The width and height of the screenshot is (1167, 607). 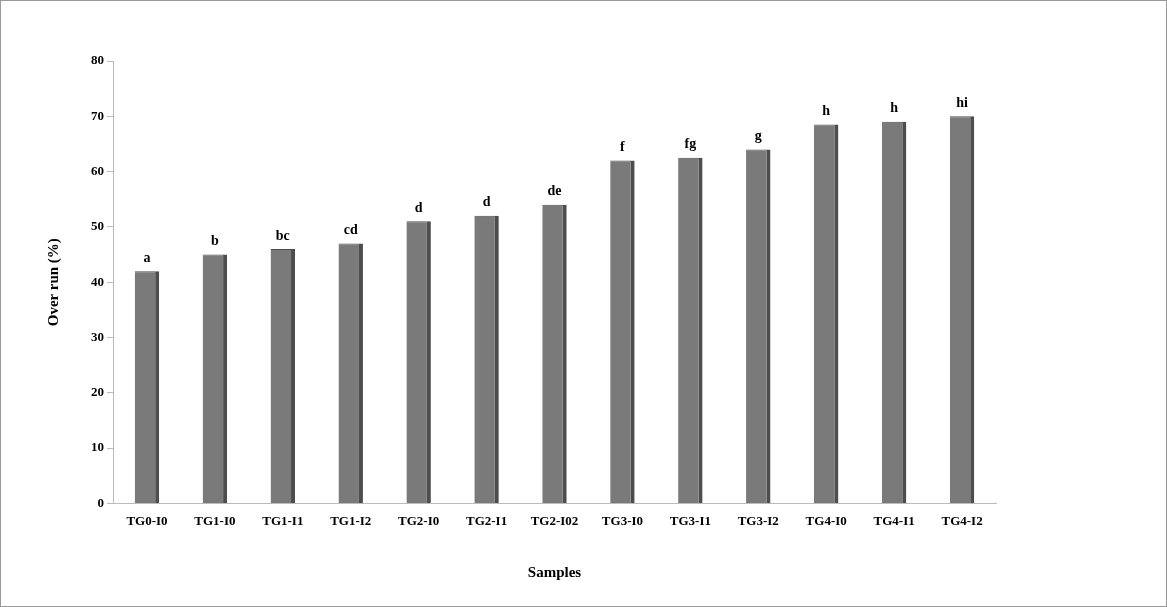 What do you see at coordinates (282, 235) in the screenshot?
I see `annotation: bc` at bounding box center [282, 235].